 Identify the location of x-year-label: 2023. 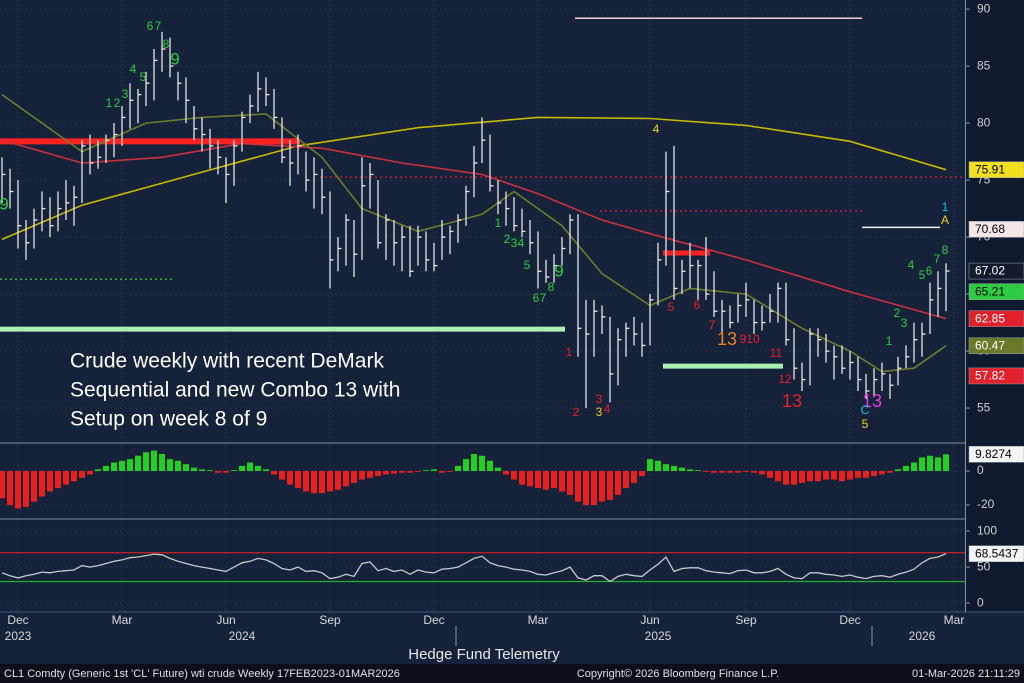
(18, 636).